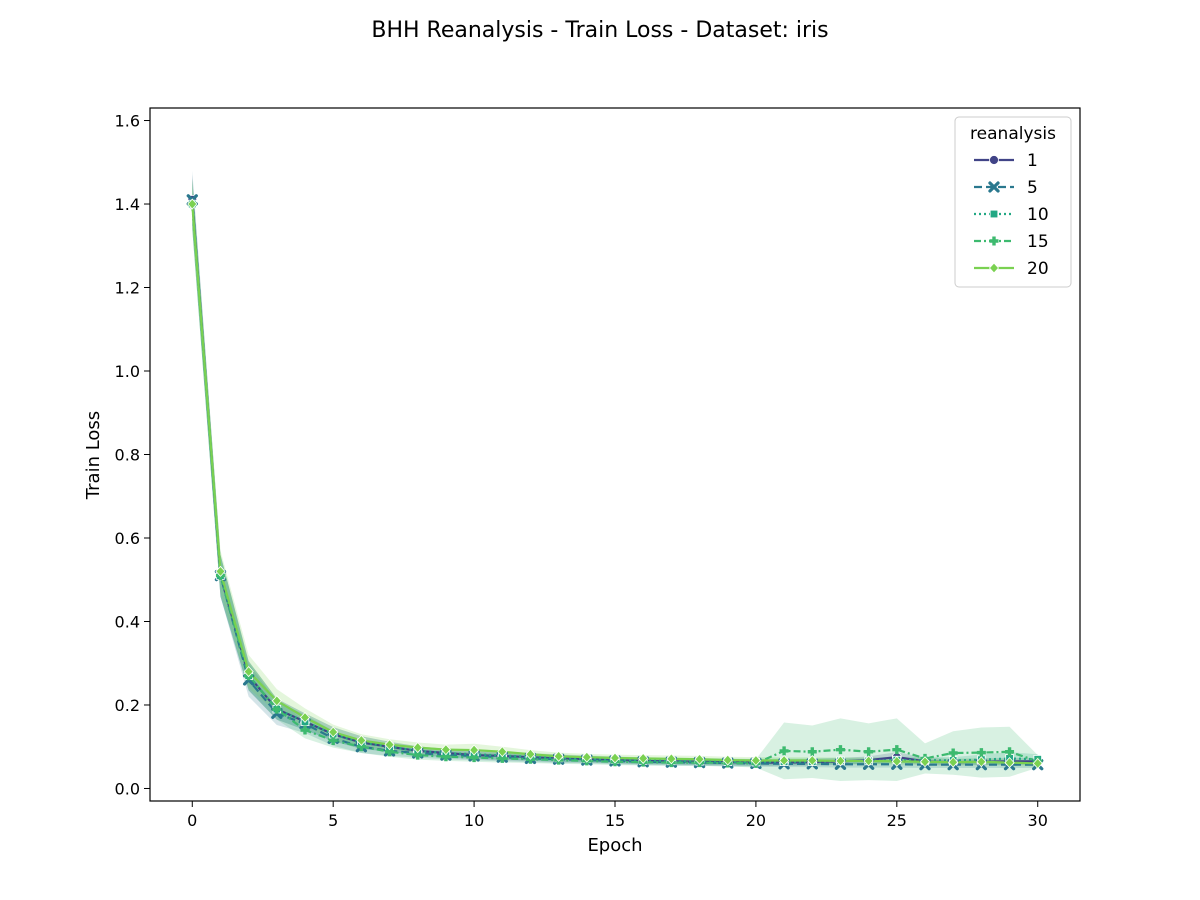  What do you see at coordinates (127, 371) in the screenshot?
I see `y-tick-label: 1.0` at bounding box center [127, 371].